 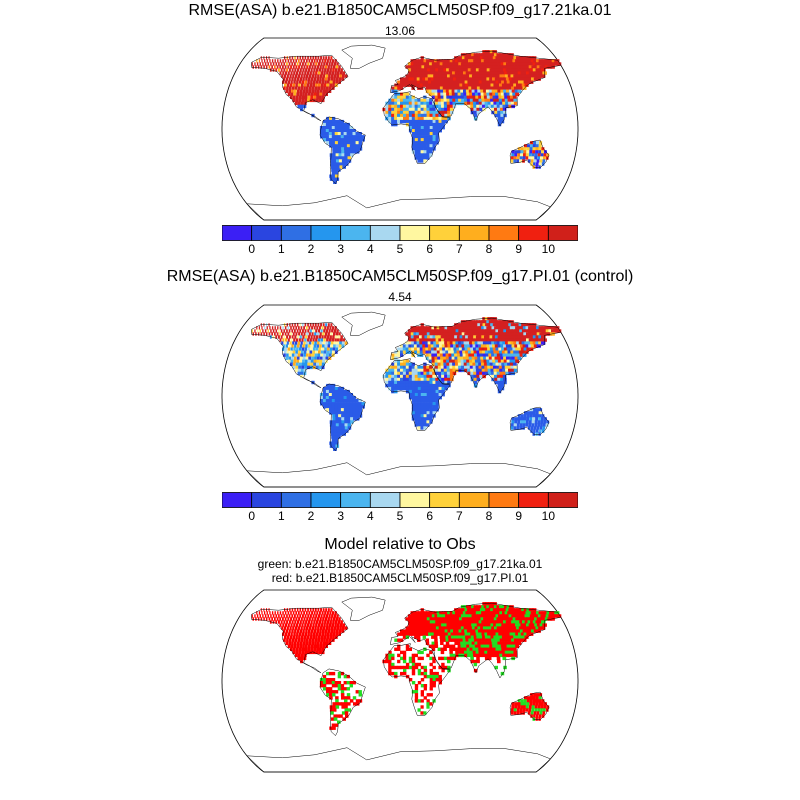 I want to click on panel2-world-map, so click(x=400, y=396).